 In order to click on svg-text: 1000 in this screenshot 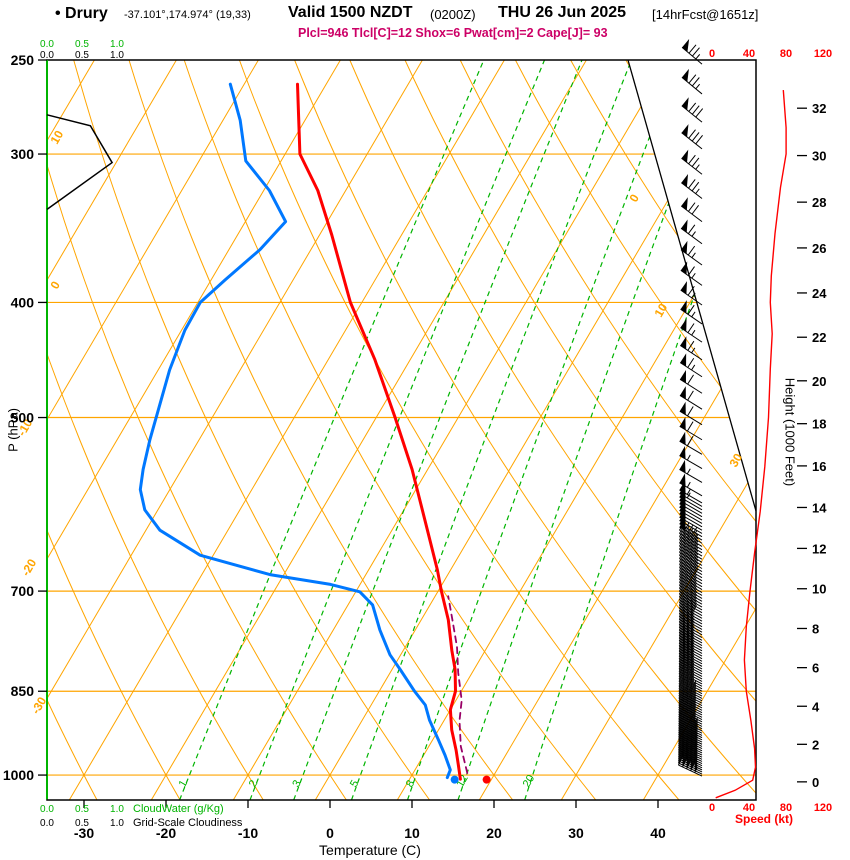, I will do `click(18, 775)`.